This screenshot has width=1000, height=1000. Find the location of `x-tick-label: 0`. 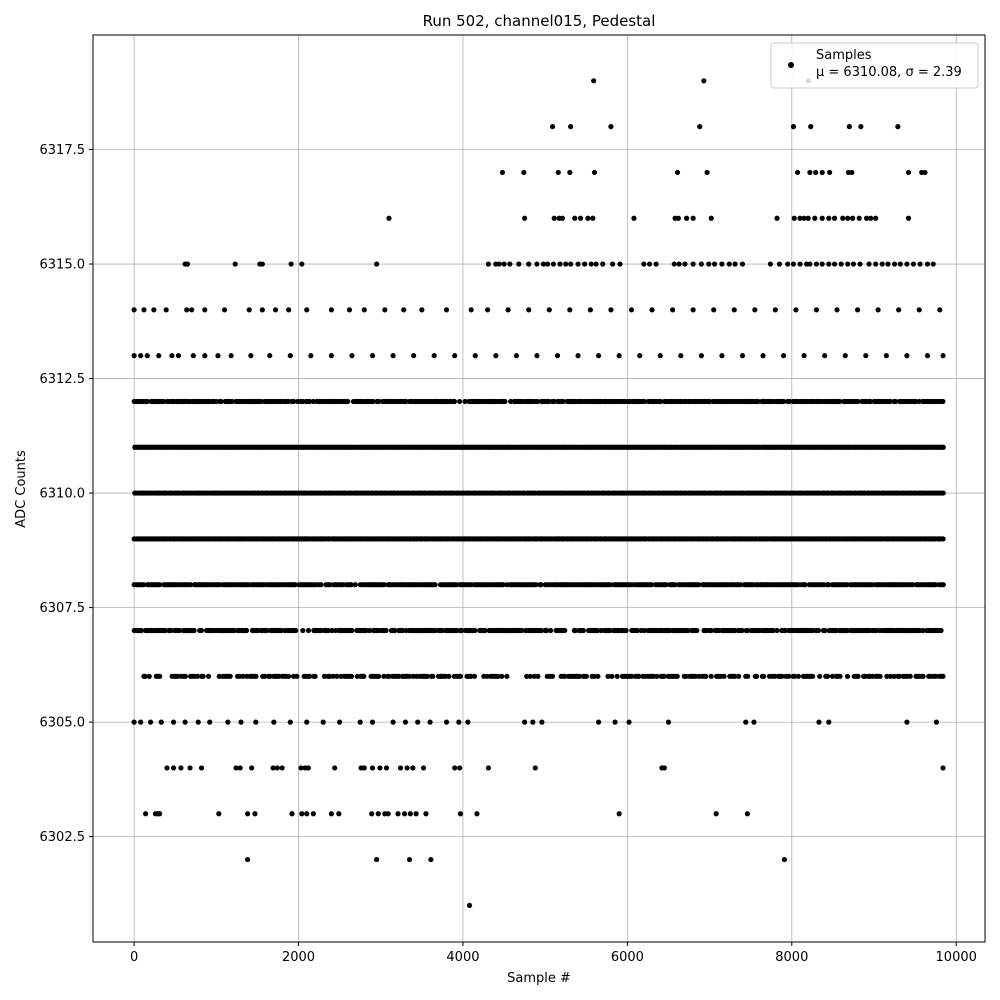

x-tick-label: 0 is located at coordinates (134, 957).